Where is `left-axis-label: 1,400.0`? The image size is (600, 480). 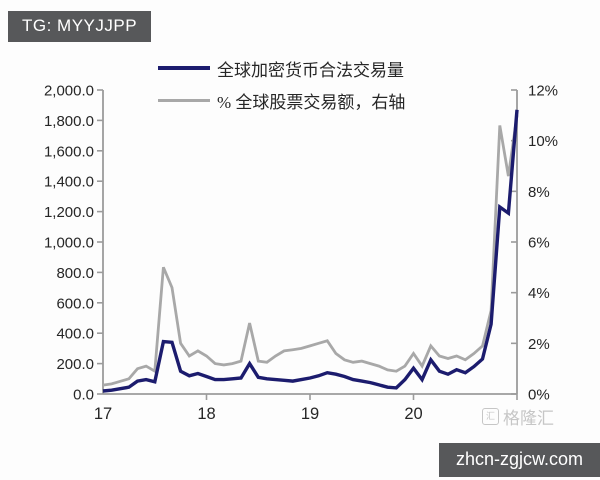 left-axis-label: 1,400.0 is located at coordinates (69, 182).